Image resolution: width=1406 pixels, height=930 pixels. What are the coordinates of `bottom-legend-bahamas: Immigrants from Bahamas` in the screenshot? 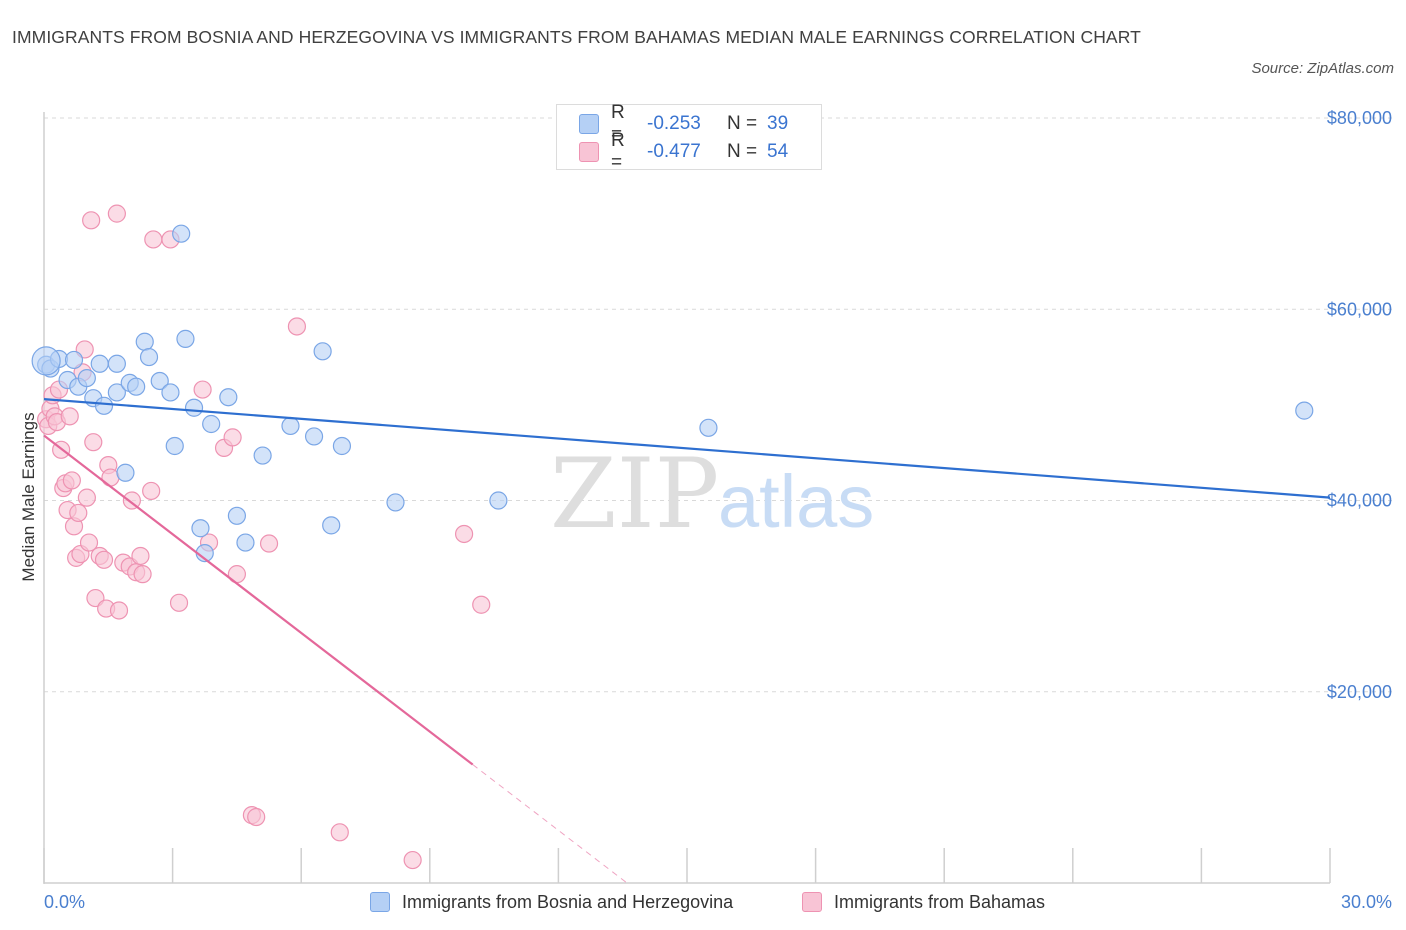 It's located at (923, 902).